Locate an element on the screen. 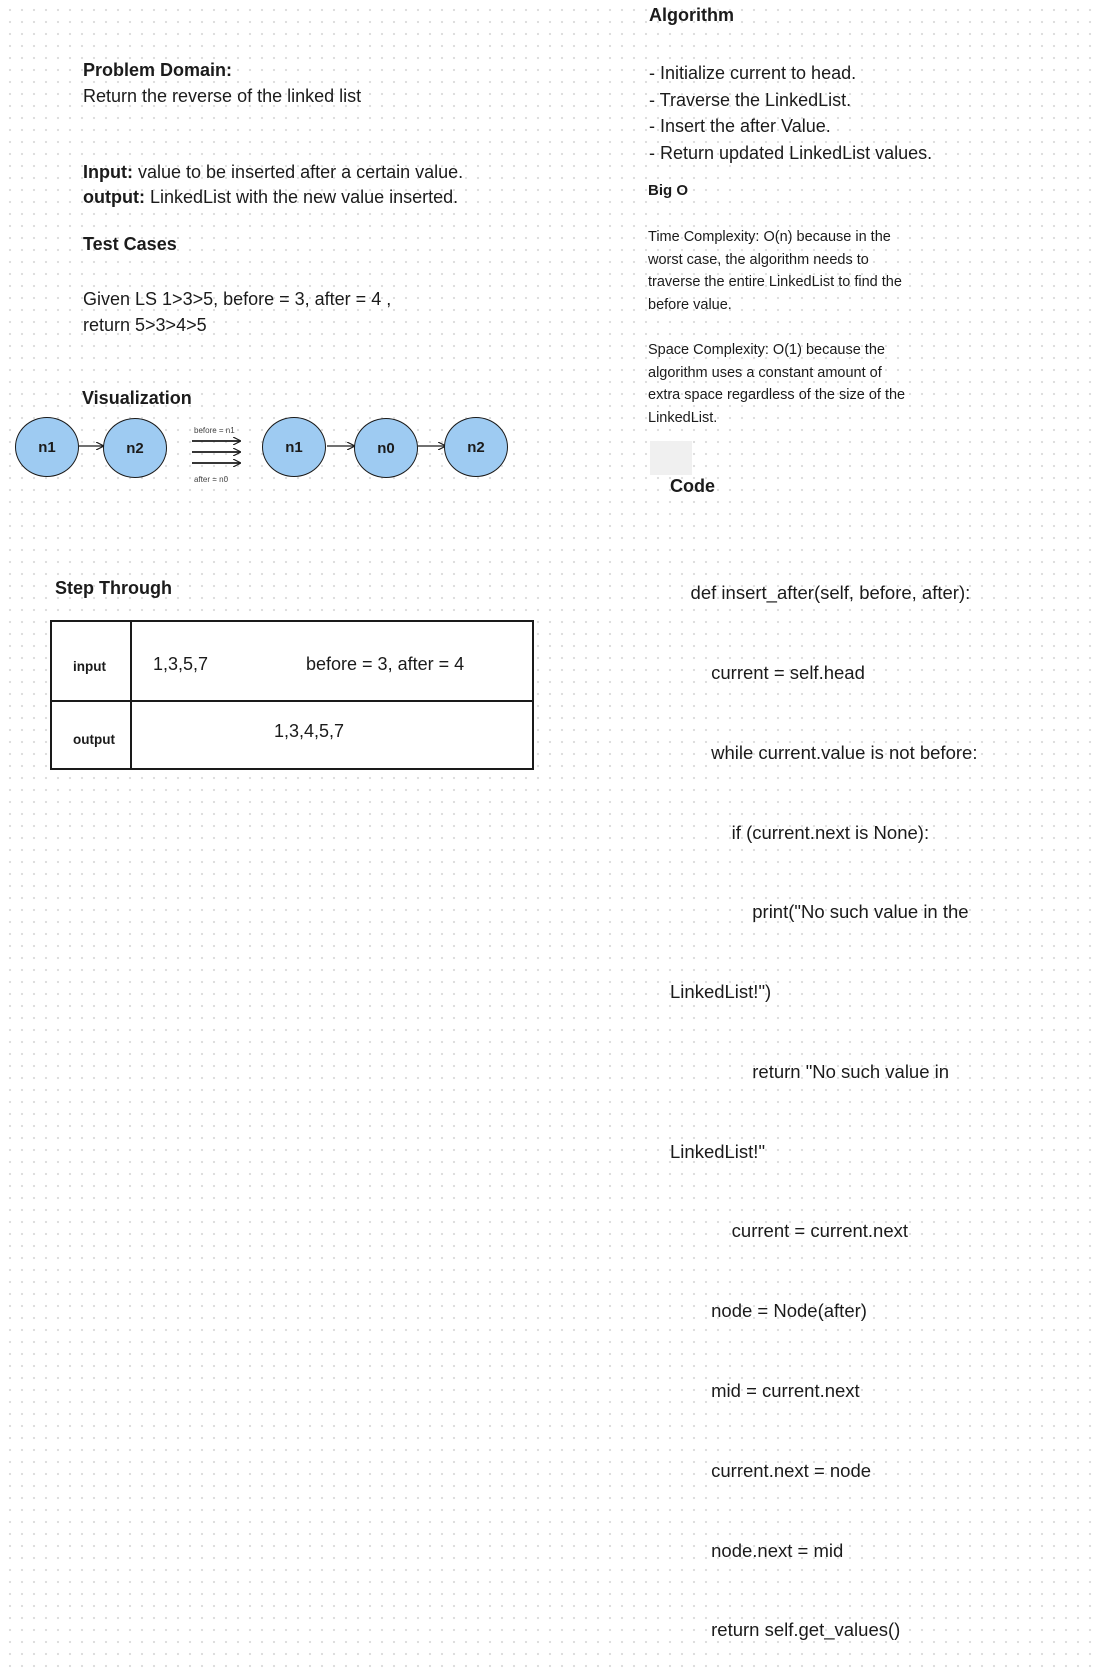 The width and height of the screenshot is (1096, 1671). algorithm-step: - Return updated LinkedList values. is located at coordinates (791, 152).